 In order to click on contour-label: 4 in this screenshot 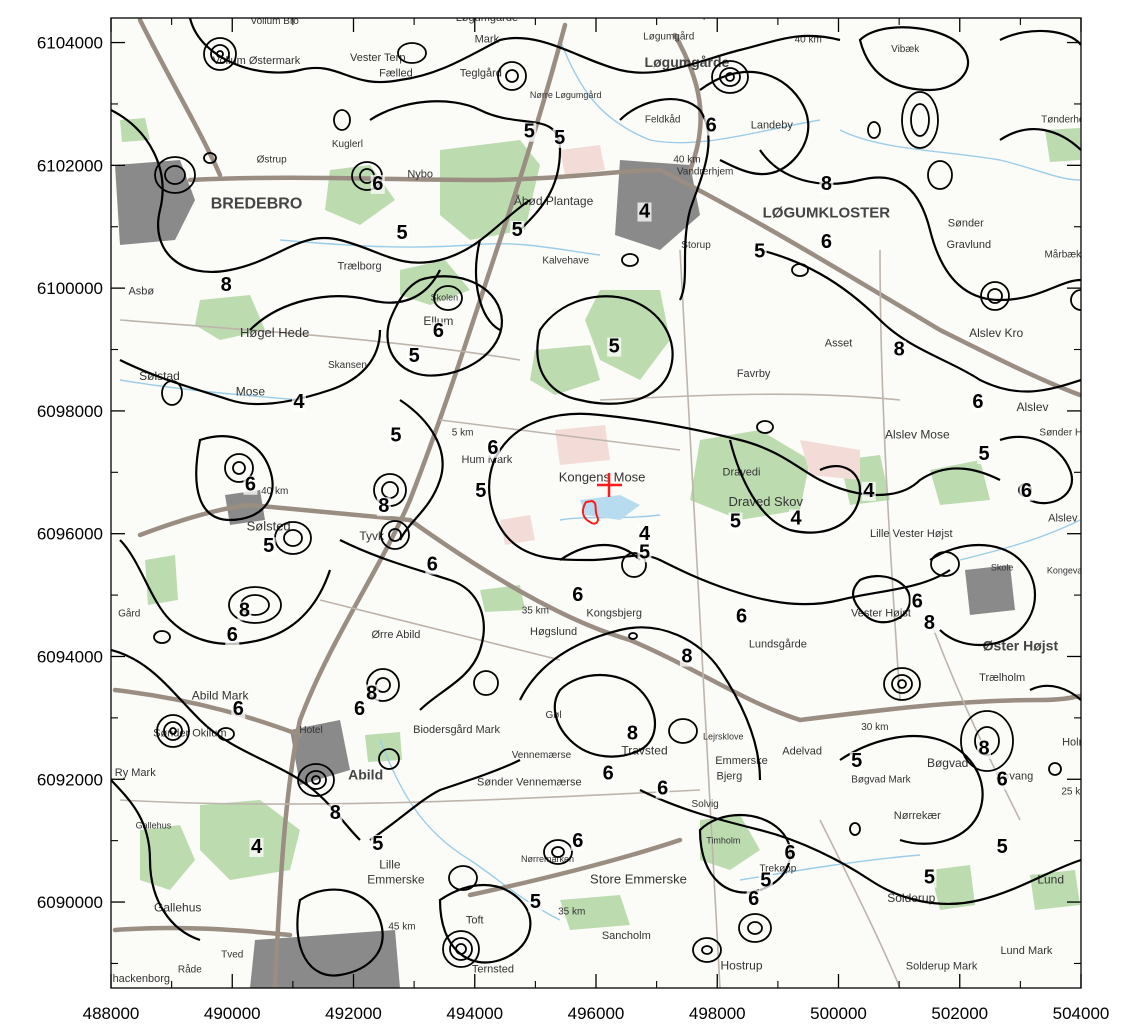, I will do `click(869, 491)`.